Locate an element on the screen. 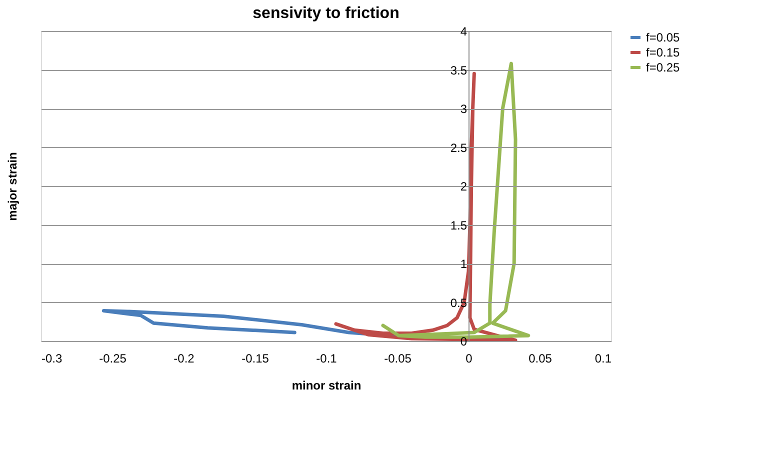 The height and width of the screenshot is (456, 757). x-tick-label: 0.1 is located at coordinates (603, 359).